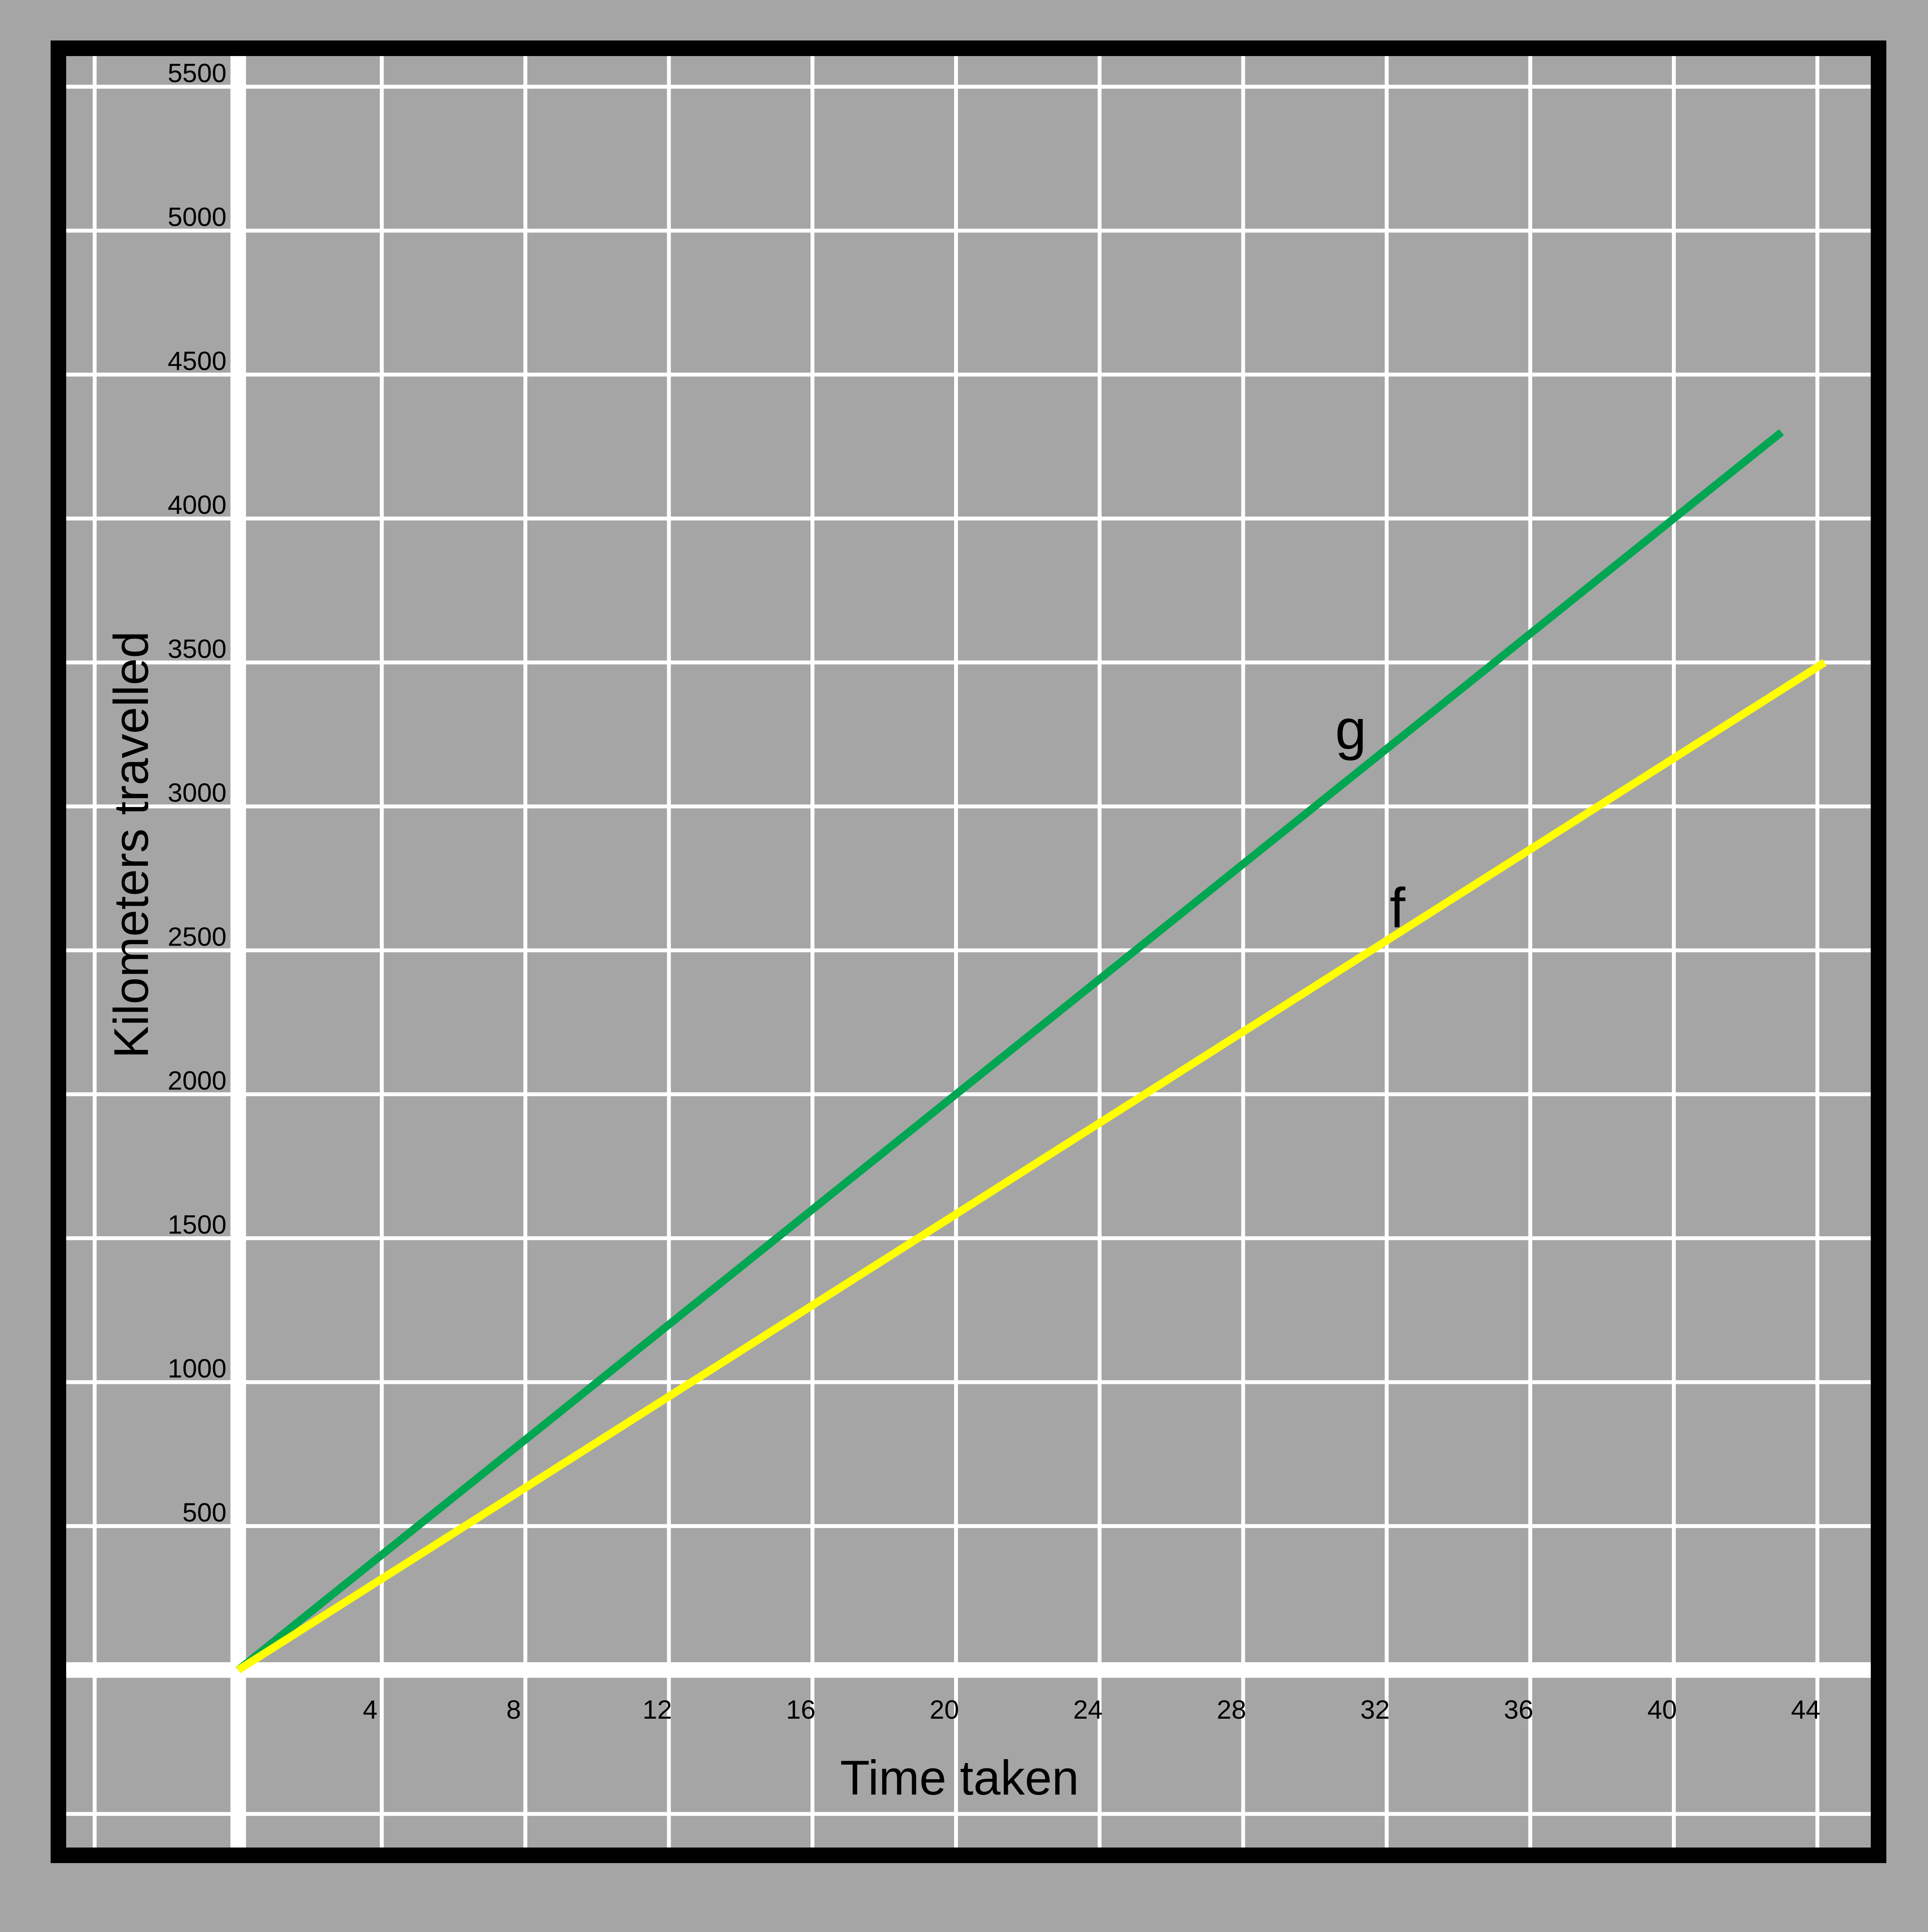  I want to click on x-tick-label: 44, so click(1806, 1710).